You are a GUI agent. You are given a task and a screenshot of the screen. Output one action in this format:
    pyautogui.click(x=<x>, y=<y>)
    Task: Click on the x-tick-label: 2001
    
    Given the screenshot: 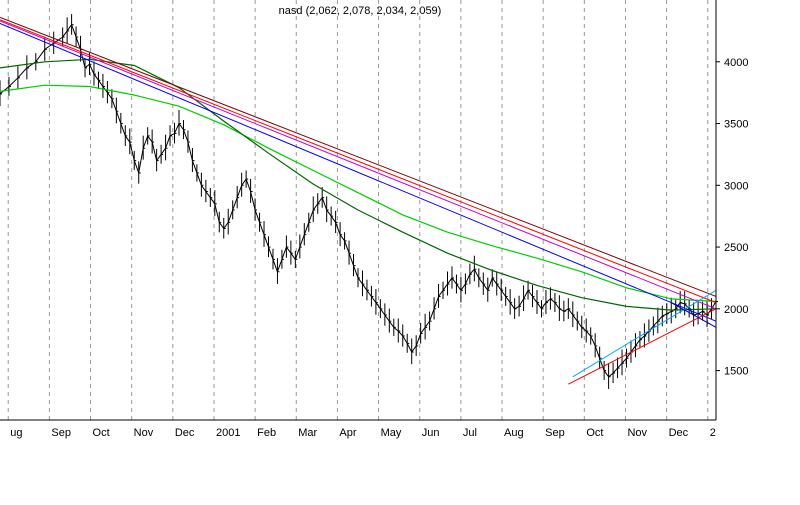 What is the action you would take?
    pyautogui.click(x=228, y=433)
    